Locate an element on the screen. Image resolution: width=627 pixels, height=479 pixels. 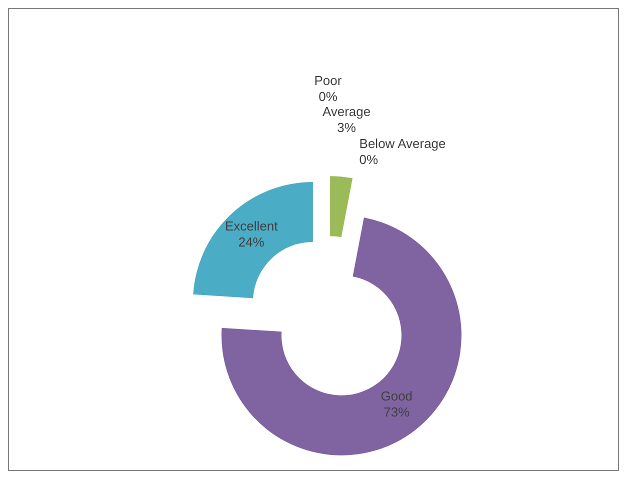
data-label: 24% is located at coordinates (251, 242).